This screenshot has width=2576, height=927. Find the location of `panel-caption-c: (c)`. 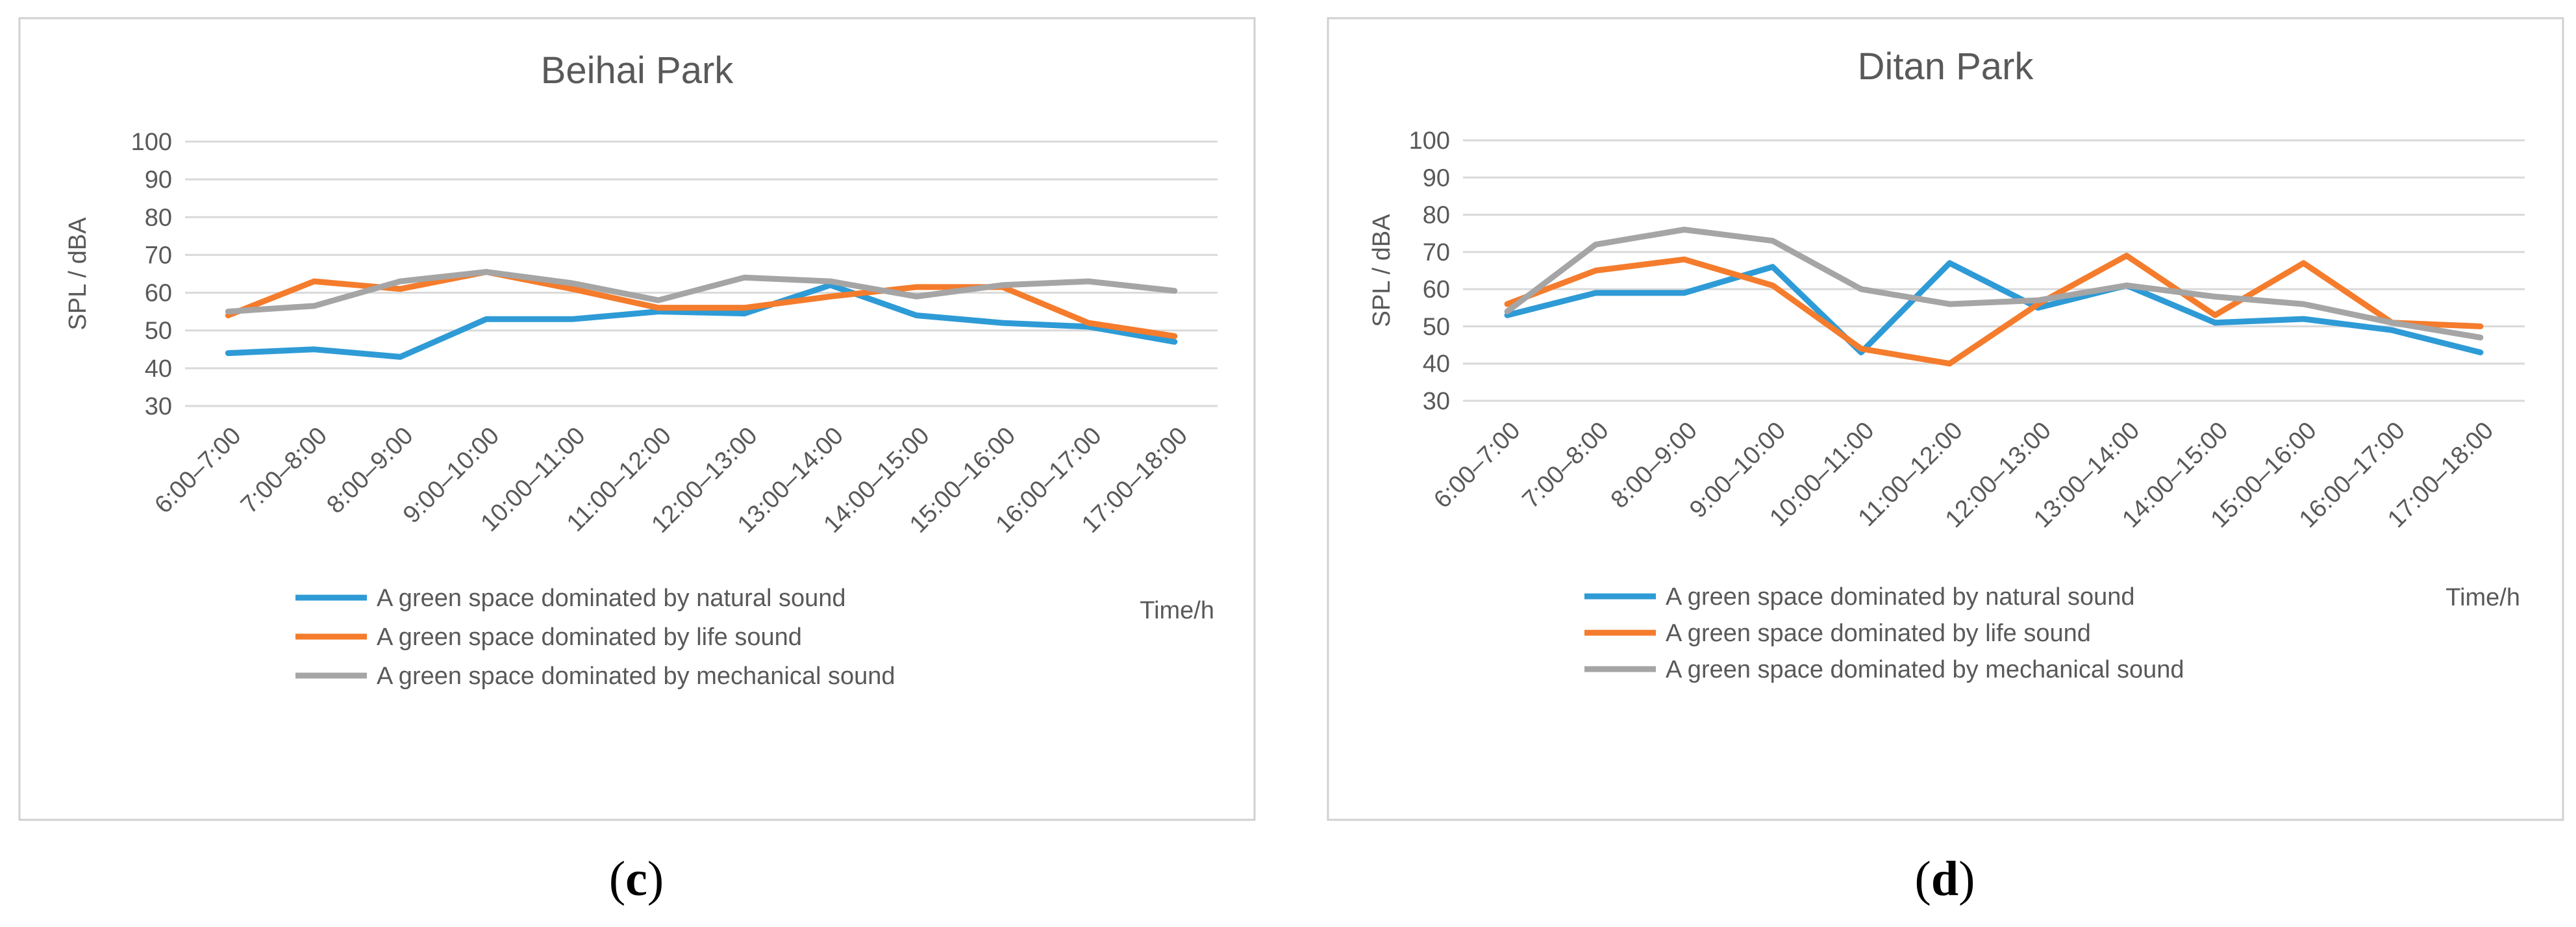

panel-caption-c: (c) is located at coordinates (636, 879).